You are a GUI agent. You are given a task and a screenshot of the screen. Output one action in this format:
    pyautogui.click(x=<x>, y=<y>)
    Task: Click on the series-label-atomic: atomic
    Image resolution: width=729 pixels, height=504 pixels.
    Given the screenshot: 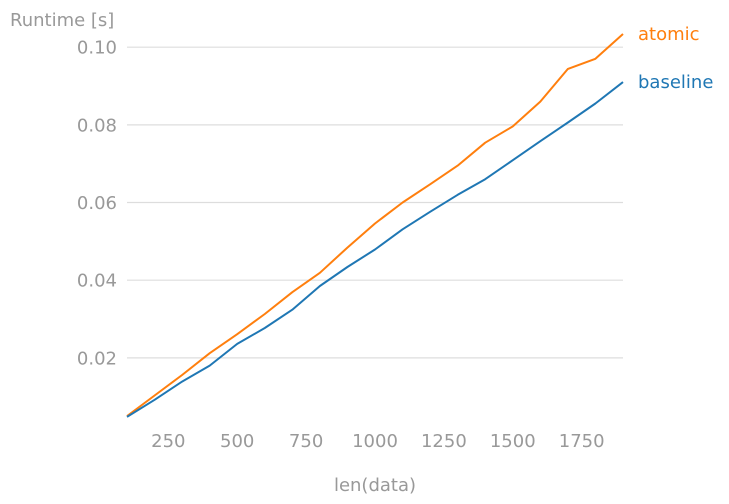 What is the action you would take?
    pyautogui.click(x=669, y=34)
    